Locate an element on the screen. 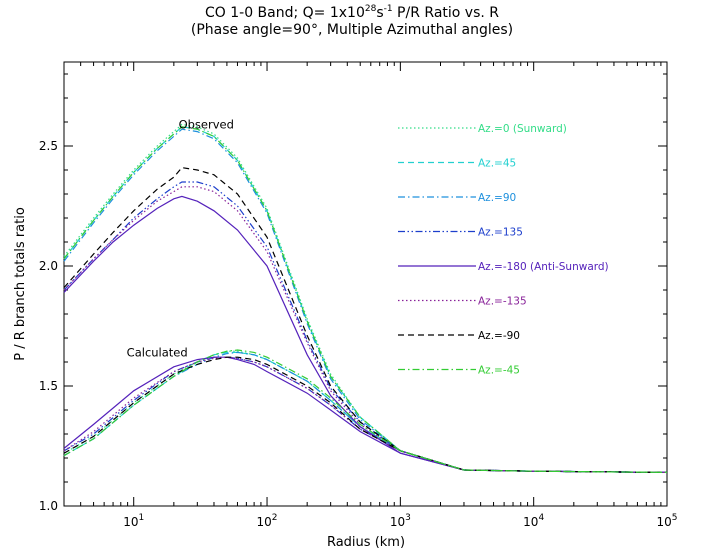  annotation-label: Calculated is located at coordinates (157, 352).